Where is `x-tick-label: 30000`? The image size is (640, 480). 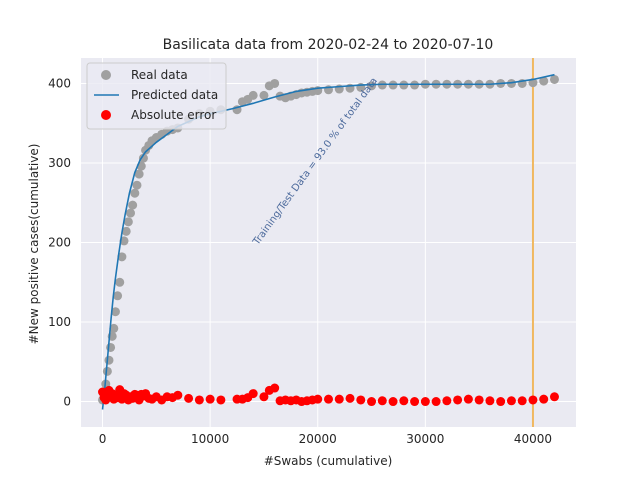 x-tick-label: 30000 is located at coordinates (425, 439).